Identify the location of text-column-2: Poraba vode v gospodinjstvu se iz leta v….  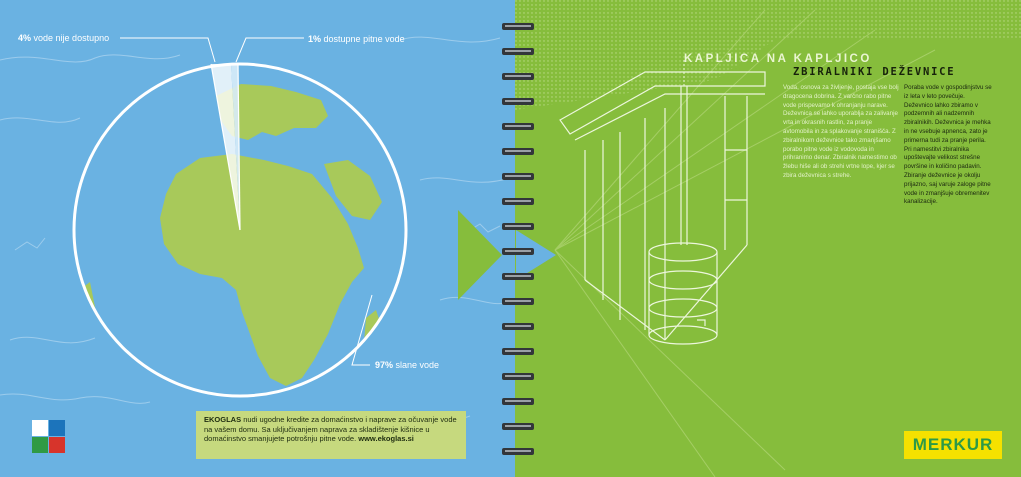
(948, 145).